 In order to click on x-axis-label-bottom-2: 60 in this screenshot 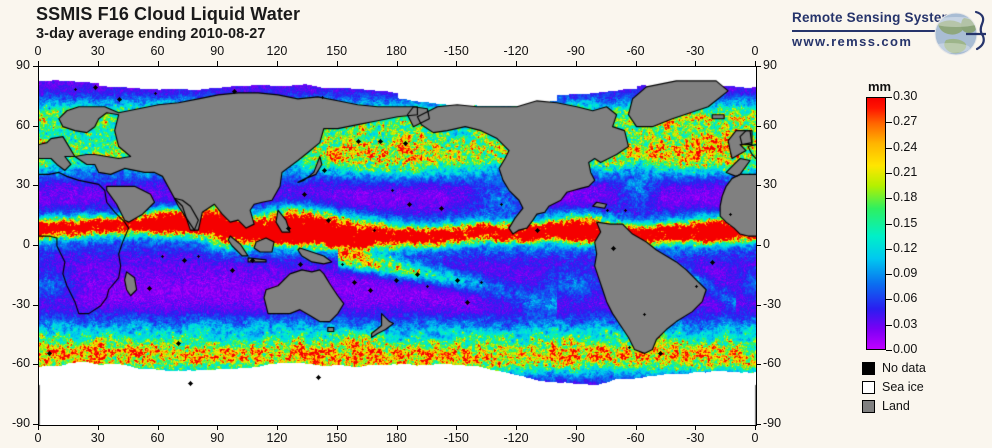, I will do `click(157, 438)`.